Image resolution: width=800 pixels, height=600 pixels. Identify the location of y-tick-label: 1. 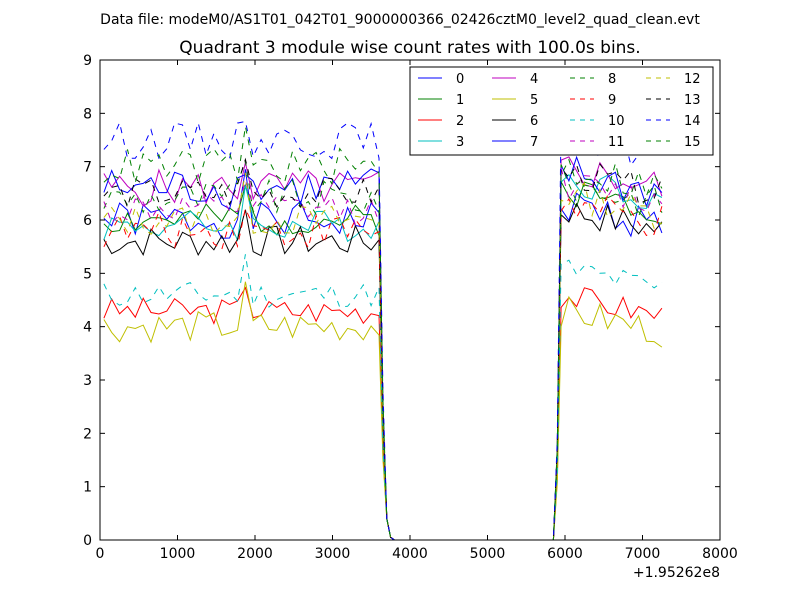
(87, 488).